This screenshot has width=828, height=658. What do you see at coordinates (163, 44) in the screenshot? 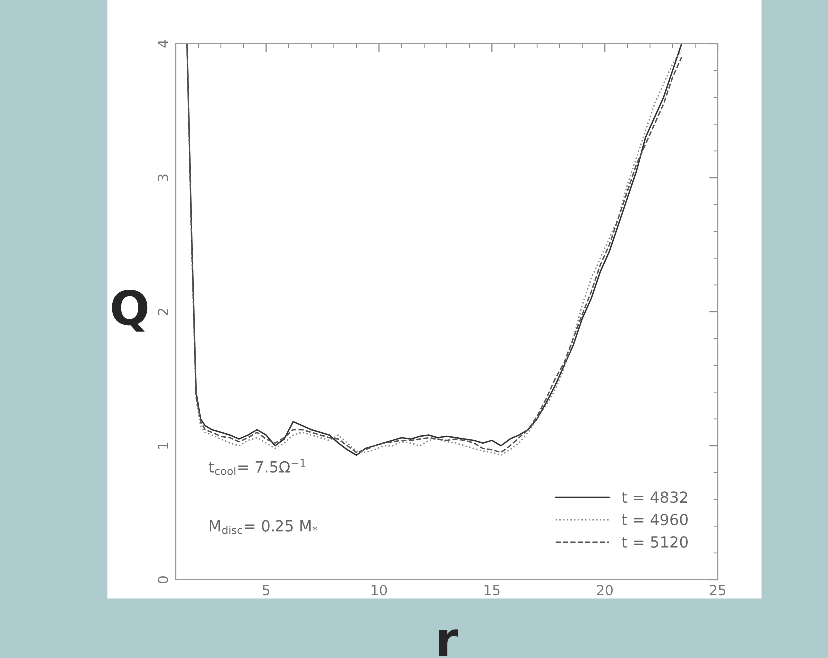
I see `y-tick-label: 4` at bounding box center [163, 44].